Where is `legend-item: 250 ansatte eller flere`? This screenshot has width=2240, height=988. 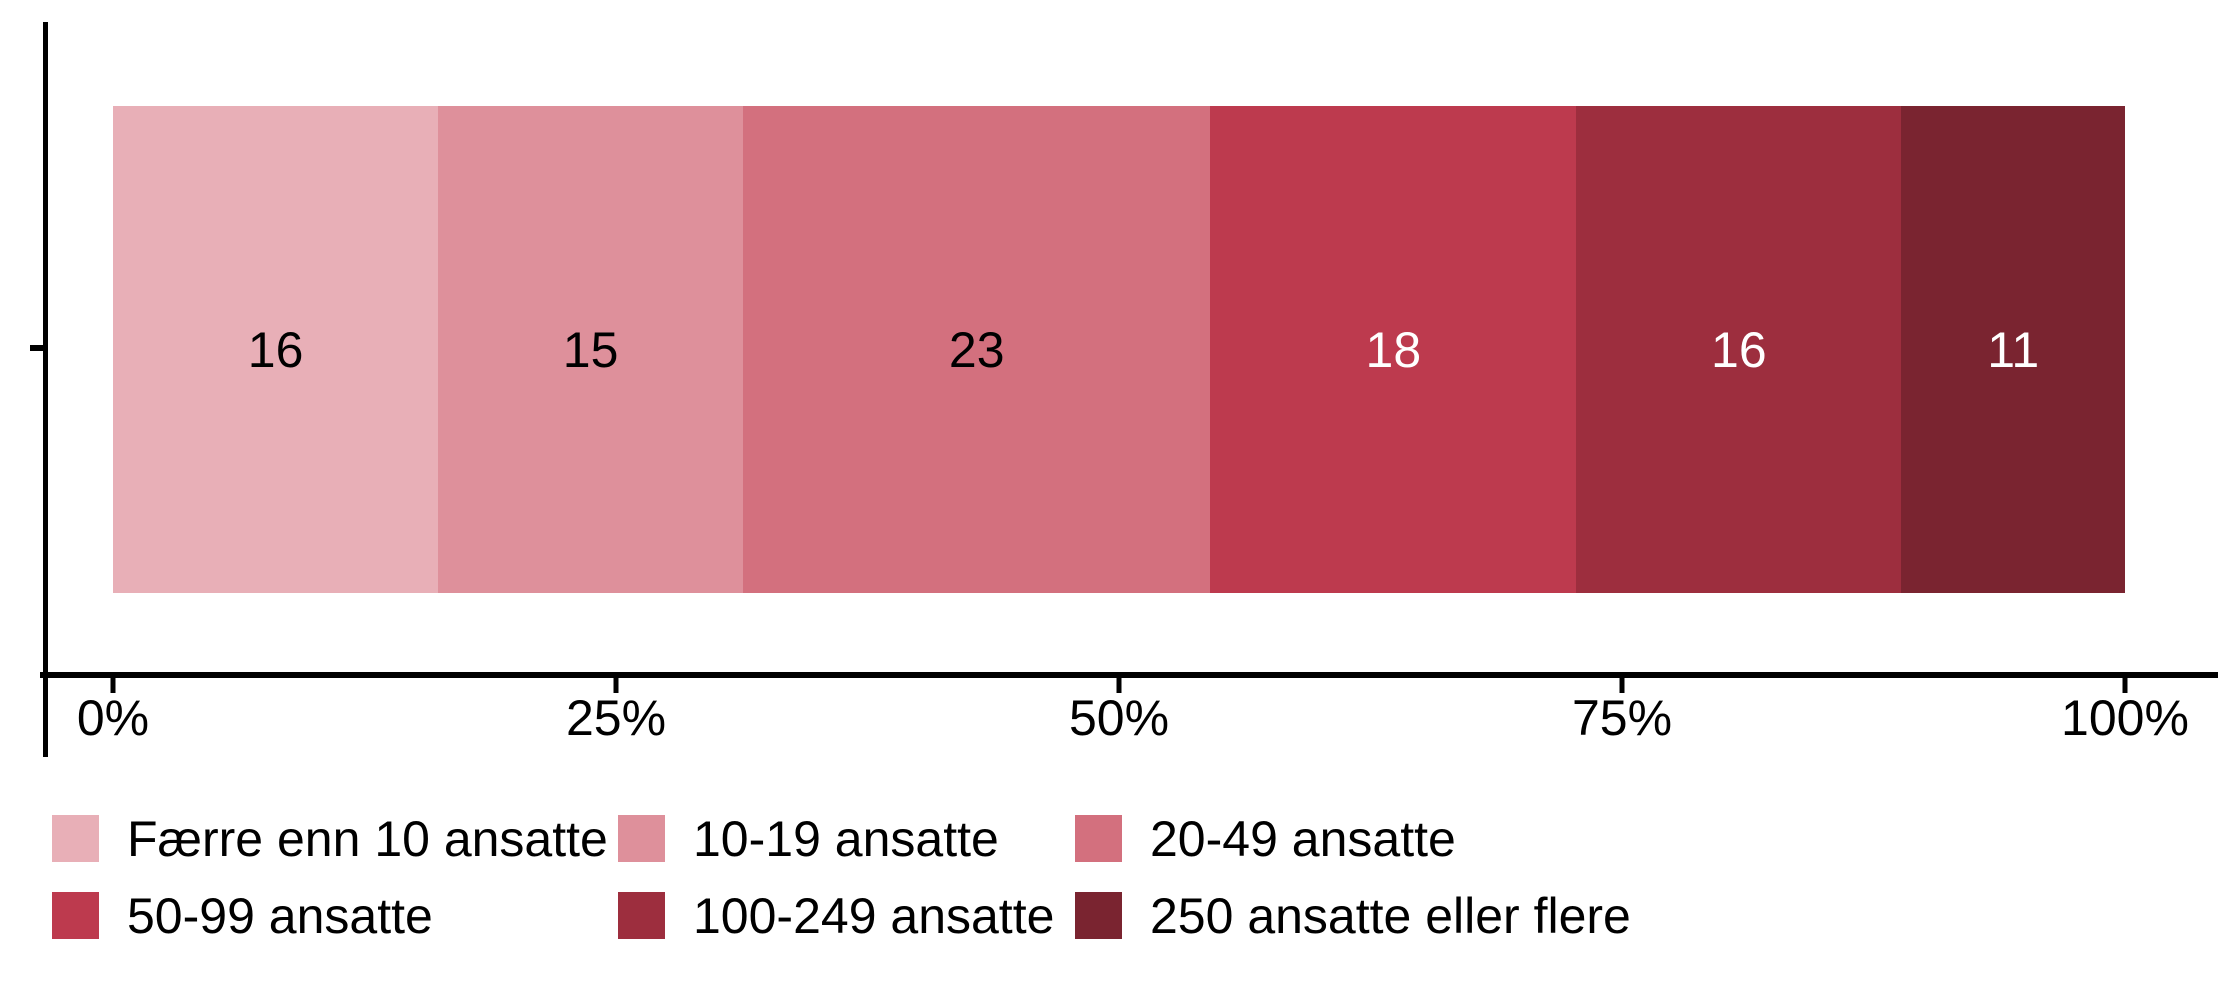 legend-item: 250 ansatte eller flere is located at coordinates (1353, 915).